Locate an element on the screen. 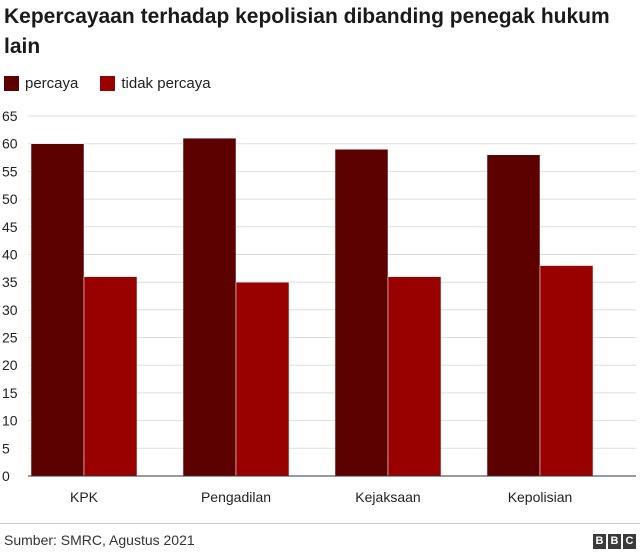 Image resolution: width=640 pixels, height=556 pixels. bar-tidak-percaya-kepolisian is located at coordinates (566, 371).